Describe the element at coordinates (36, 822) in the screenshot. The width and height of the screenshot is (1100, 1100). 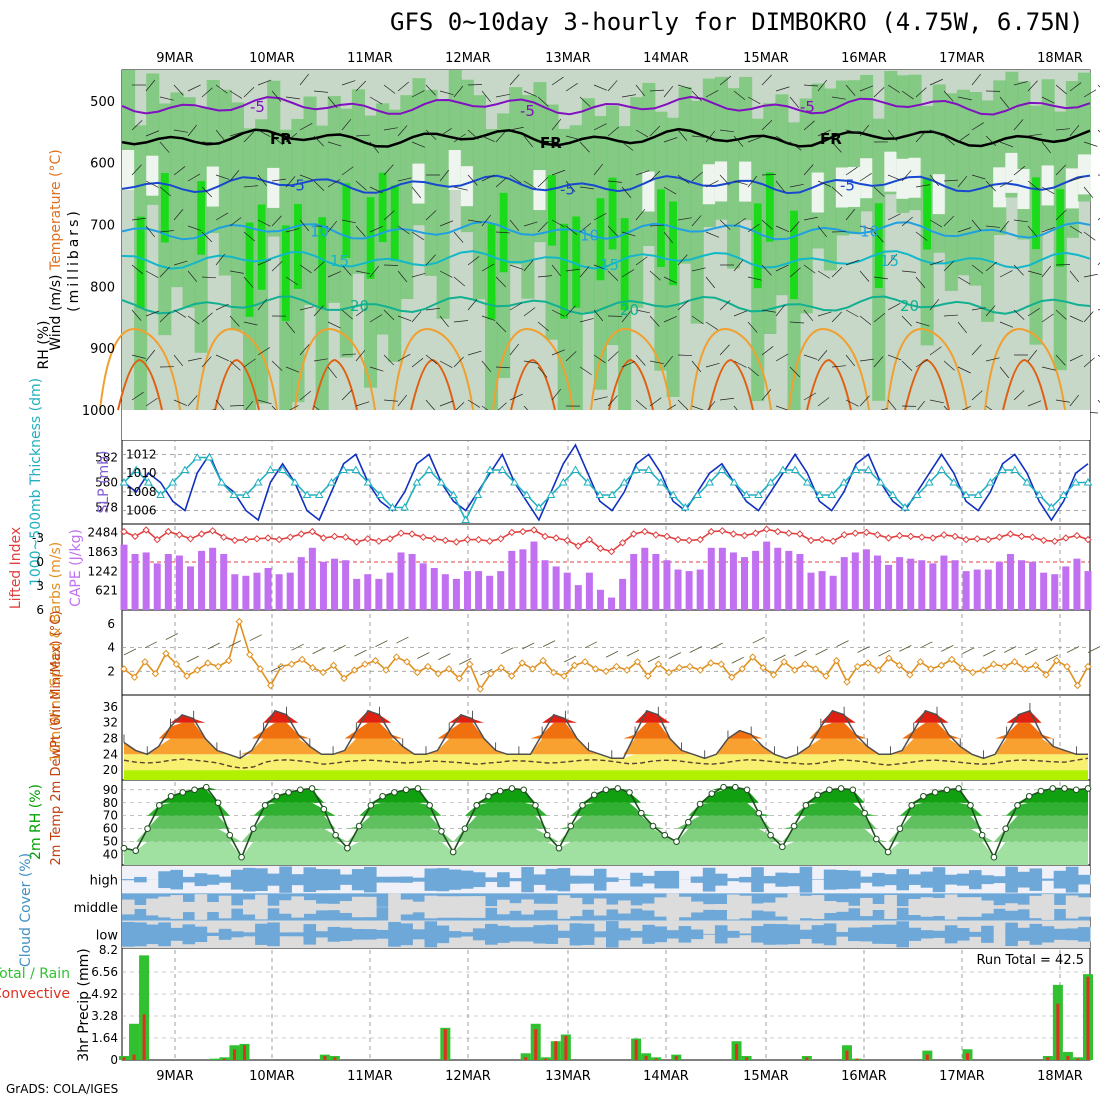
I see `rh-ylabel: 2m RH (%)` at that location.